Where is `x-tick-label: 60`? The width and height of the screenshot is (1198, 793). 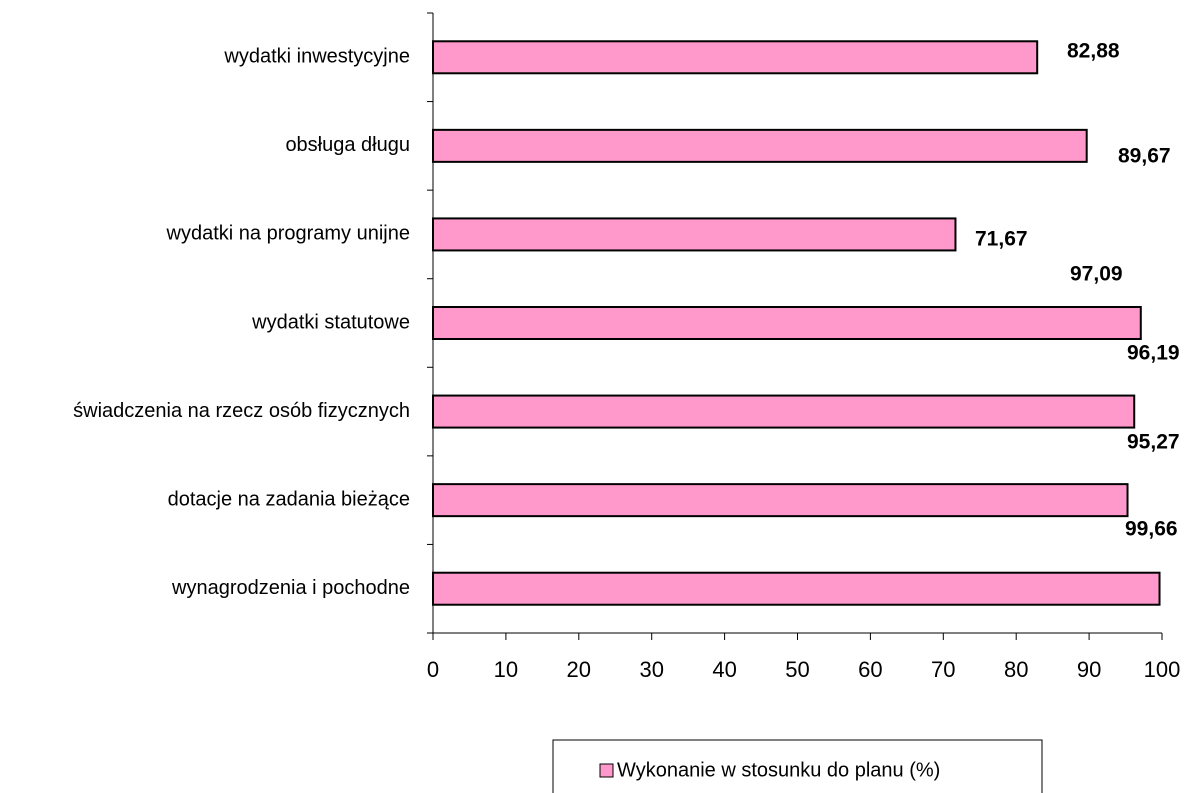
x-tick-label: 60 is located at coordinates (870, 669).